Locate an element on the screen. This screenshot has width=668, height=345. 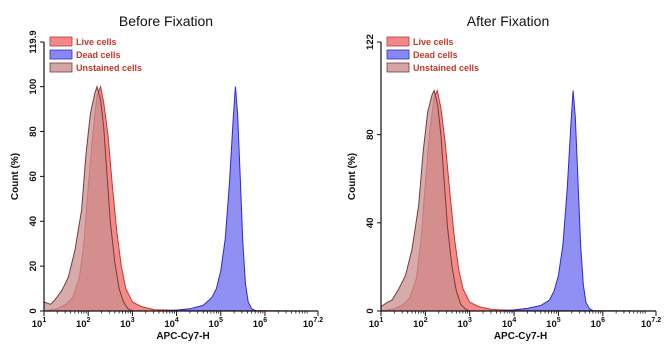
y-tick-label: 119.9 is located at coordinates (33, 41).